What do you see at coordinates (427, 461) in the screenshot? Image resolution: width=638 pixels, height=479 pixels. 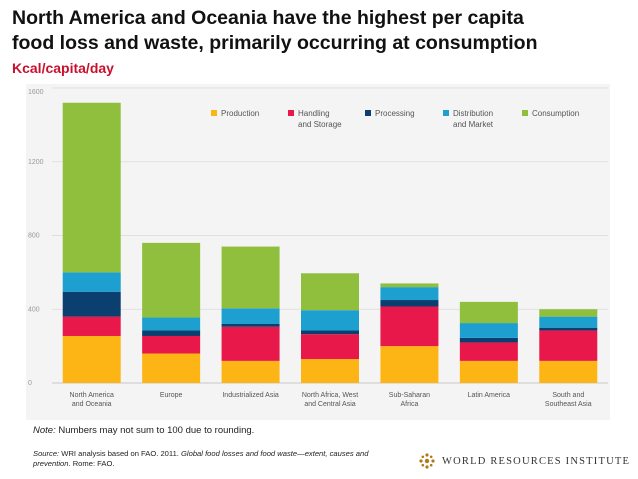 I see `wri-logo-icon` at bounding box center [427, 461].